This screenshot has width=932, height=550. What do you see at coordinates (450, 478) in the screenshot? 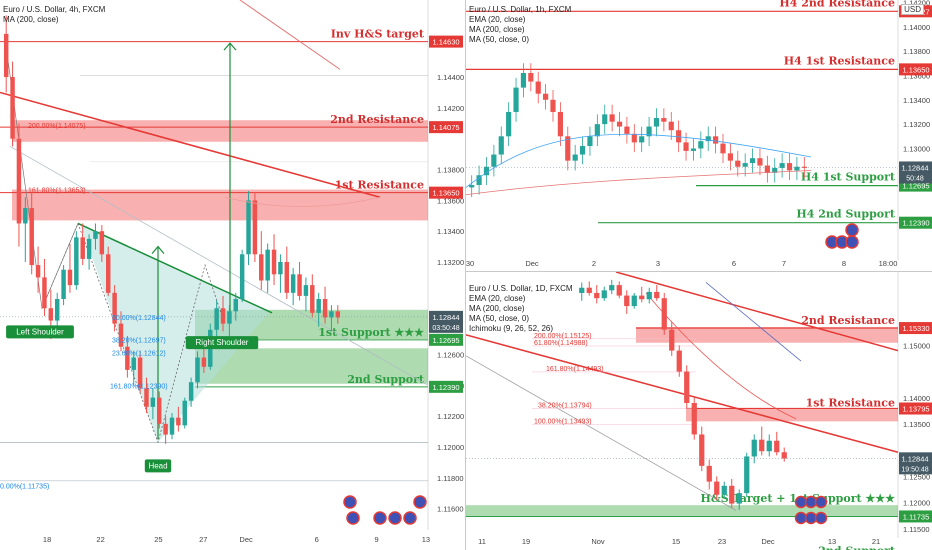
I see `y-tick-label: 1.11800` at bounding box center [450, 478].